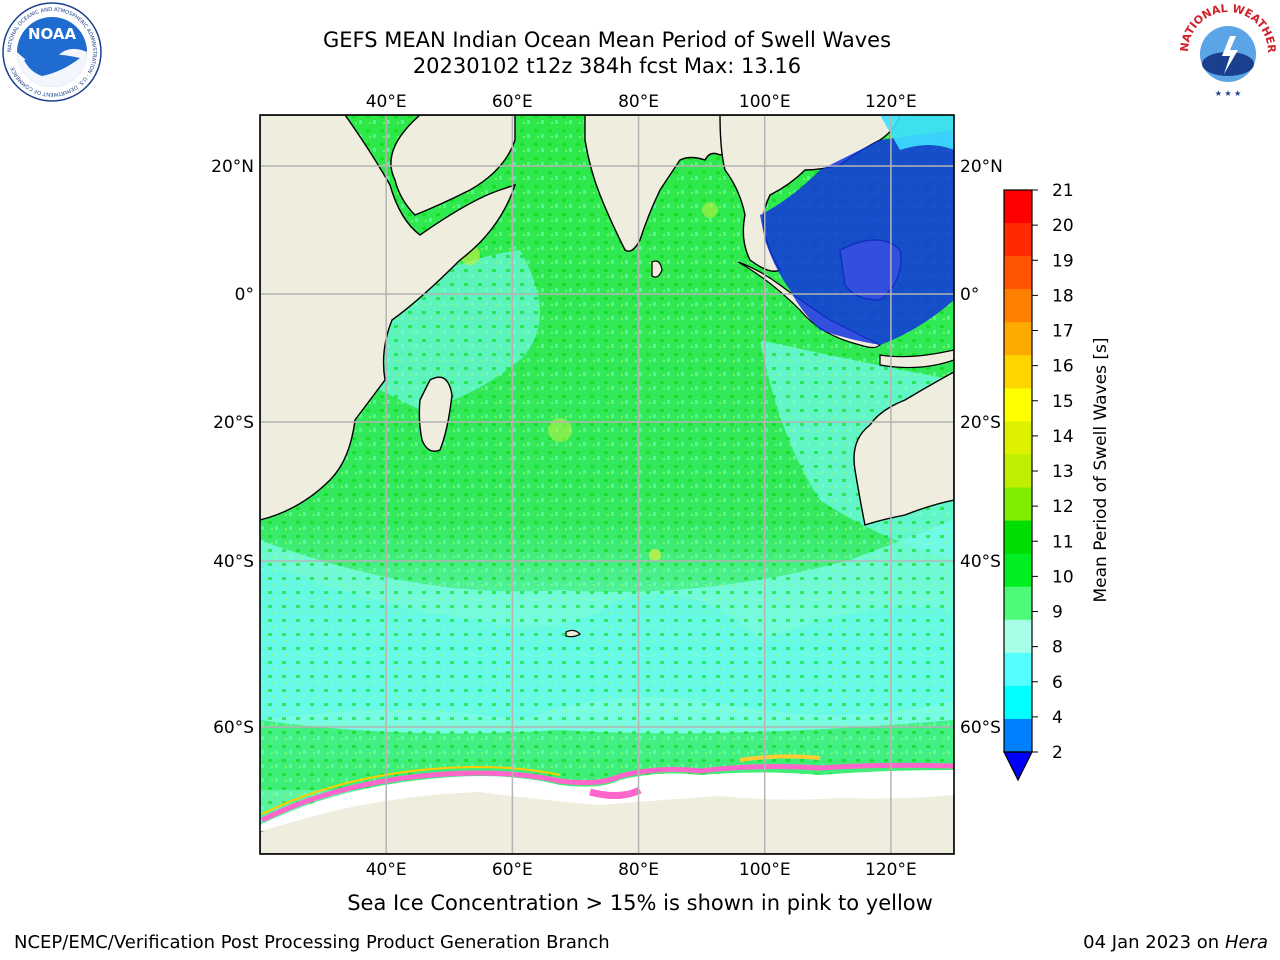  I want to click on colorbar-tick-label: 19, so click(1063, 261).